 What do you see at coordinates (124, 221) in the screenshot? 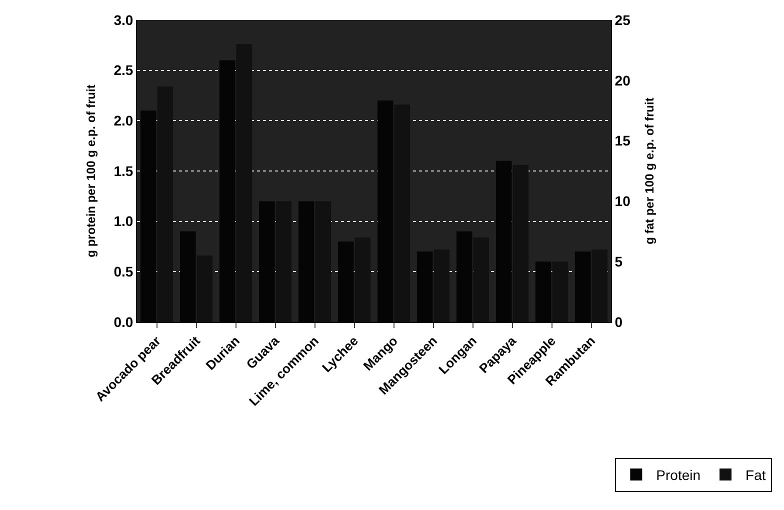
I see `y-tick-label: 1.0` at bounding box center [124, 221].